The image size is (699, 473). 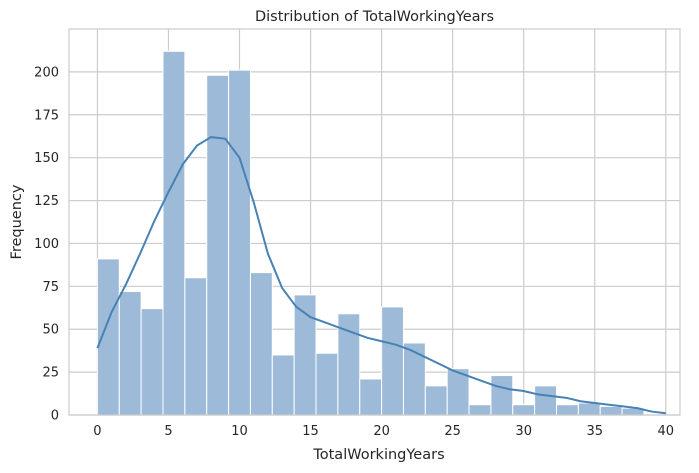 What do you see at coordinates (374, 17) in the screenshot?
I see `chart-title: Distribution of TotalWorkingYears` at bounding box center [374, 17].